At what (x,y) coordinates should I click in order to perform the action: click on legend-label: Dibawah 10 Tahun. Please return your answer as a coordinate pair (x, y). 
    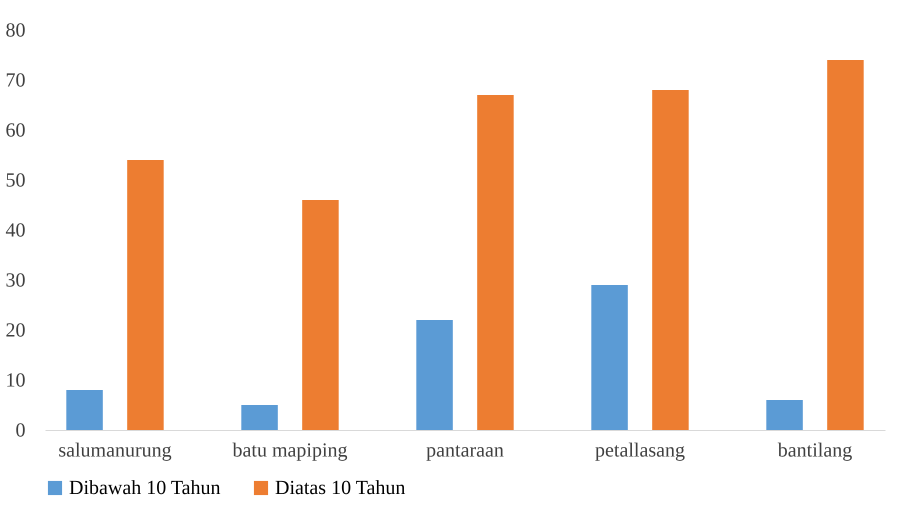
    Looking at the image, I should click on (145, 488).